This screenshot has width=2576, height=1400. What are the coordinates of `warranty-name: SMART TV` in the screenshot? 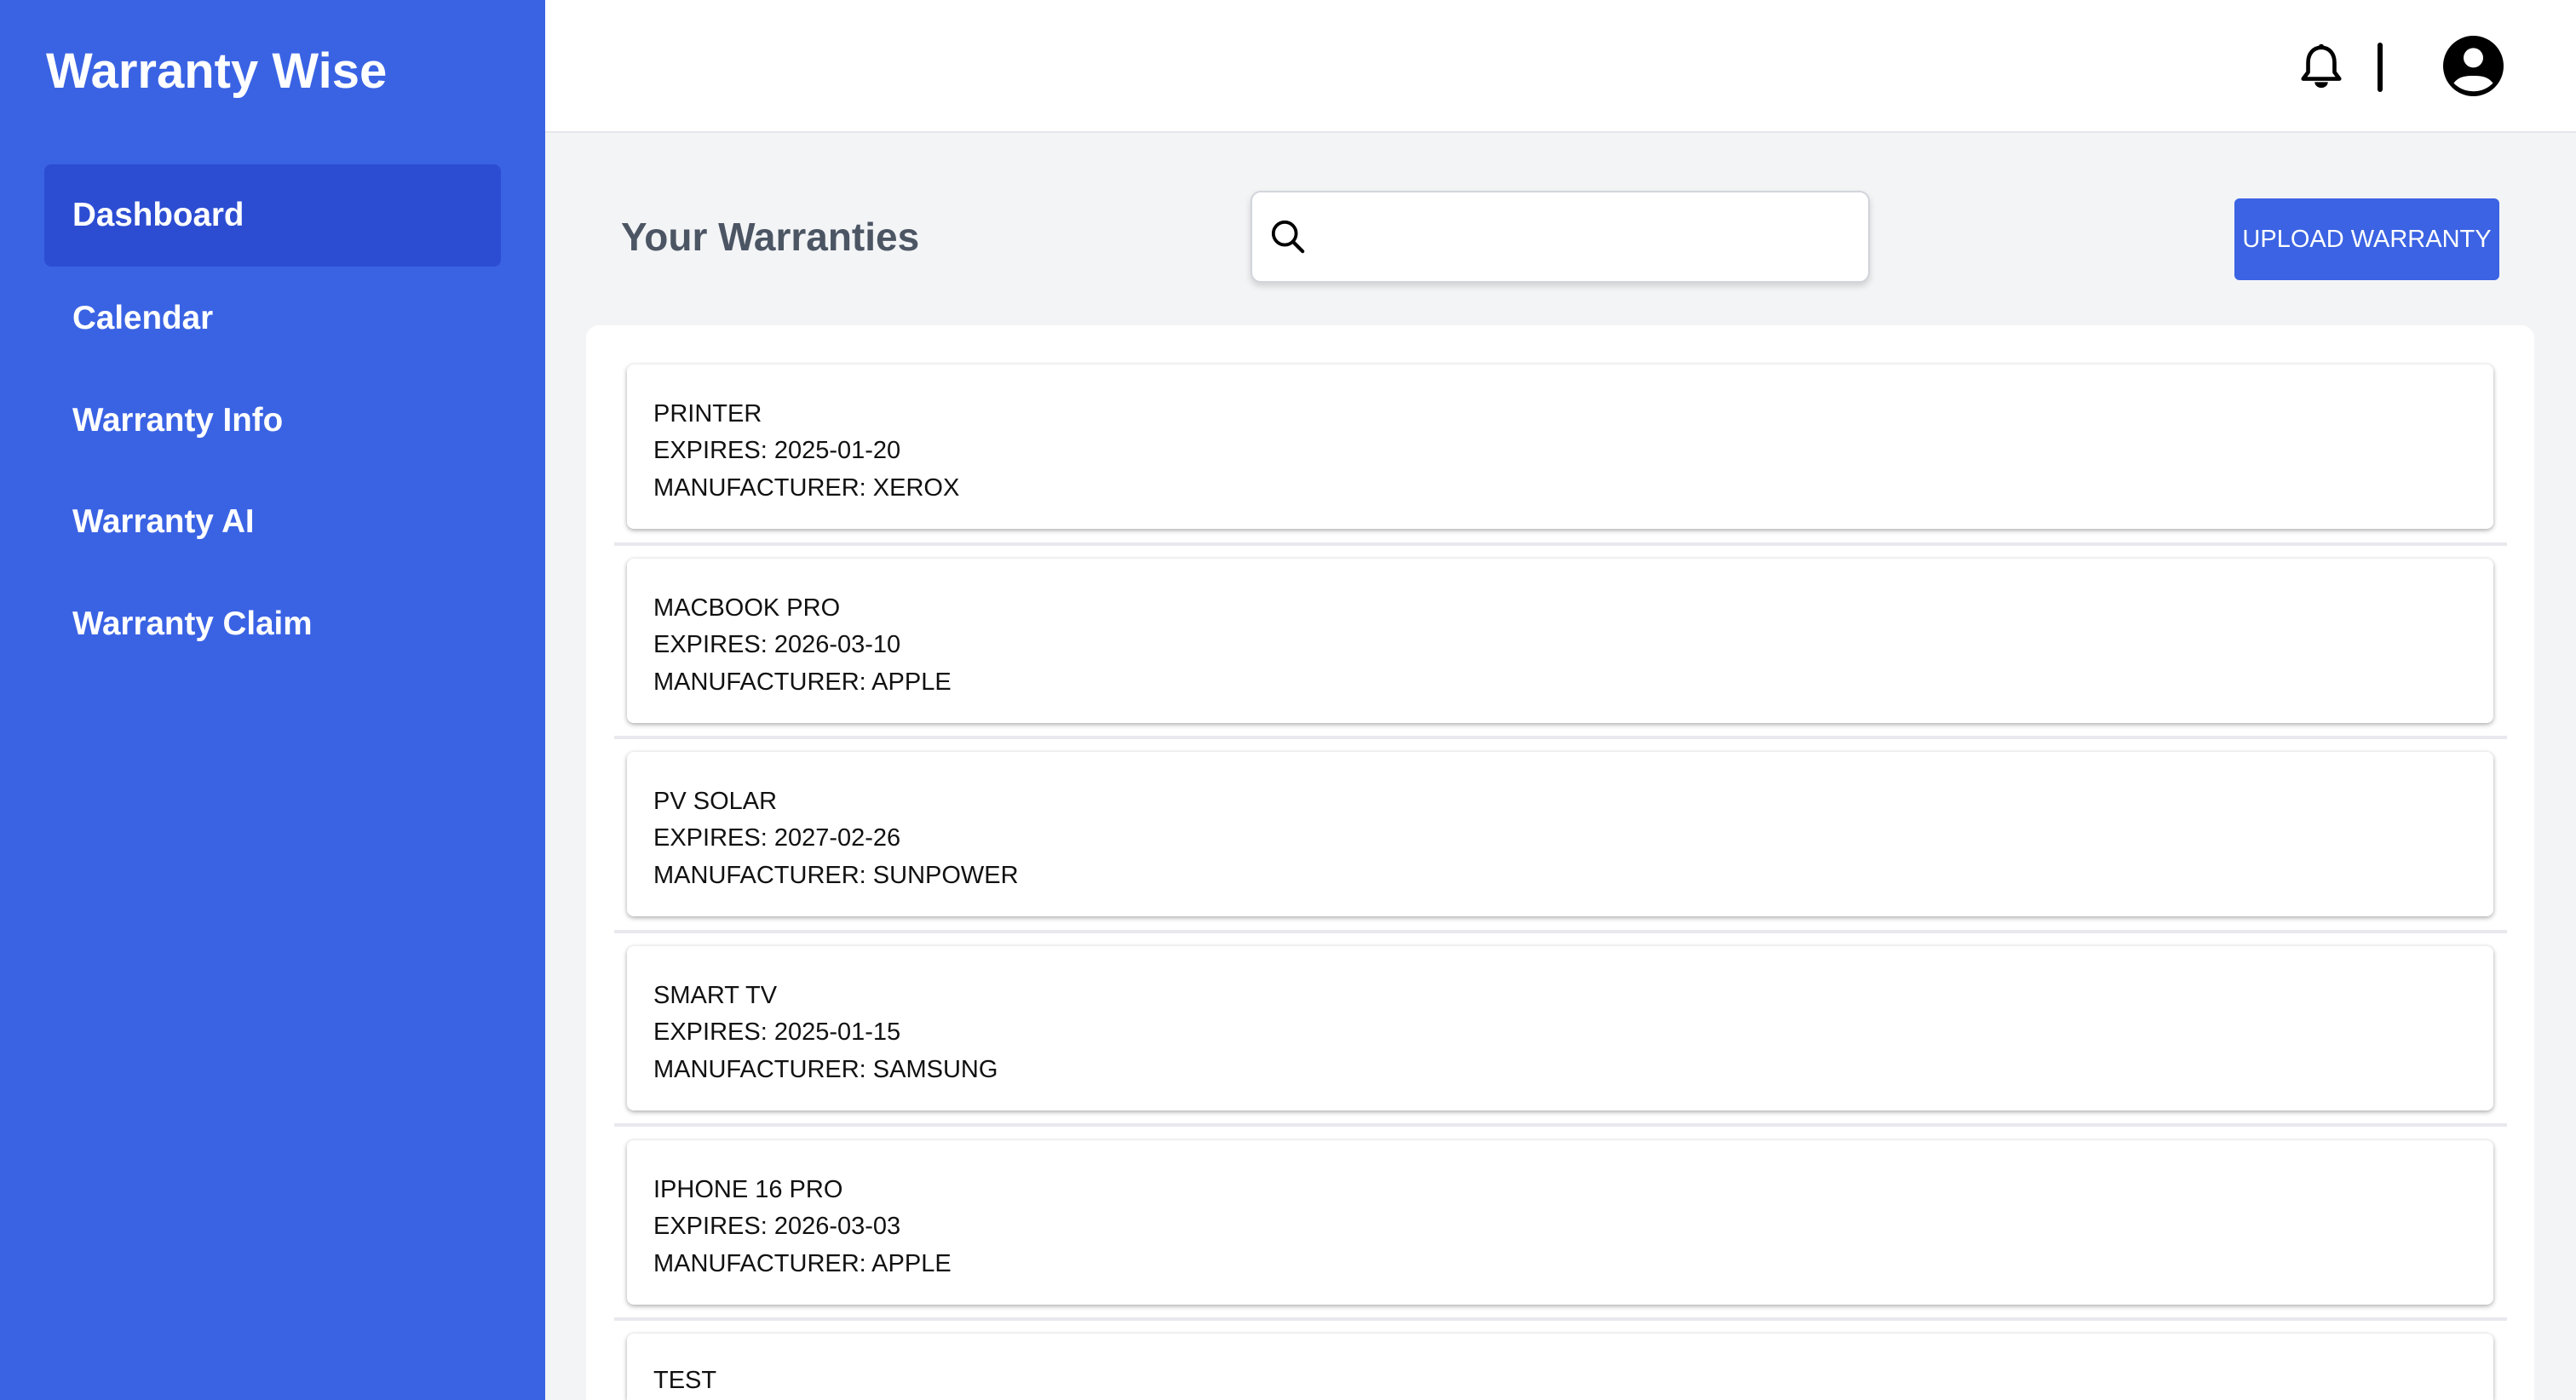 It's located at (716, 996).